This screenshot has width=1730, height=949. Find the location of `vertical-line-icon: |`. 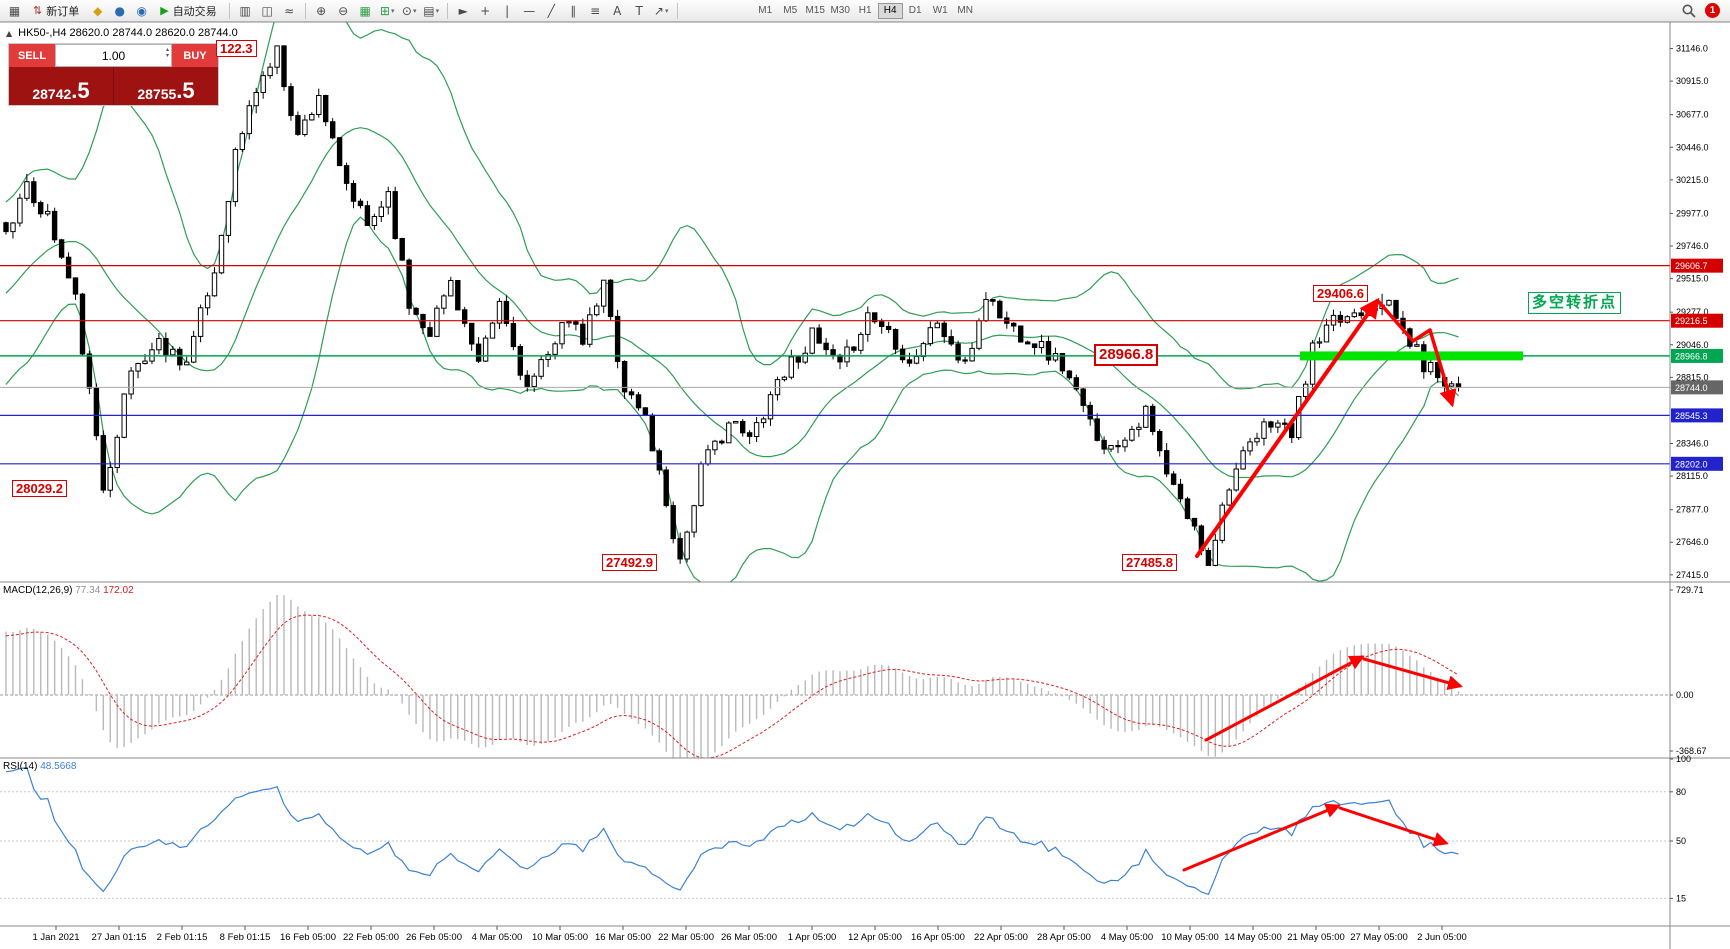

vertical-line-icon: | is located at coordinates (507, 10).